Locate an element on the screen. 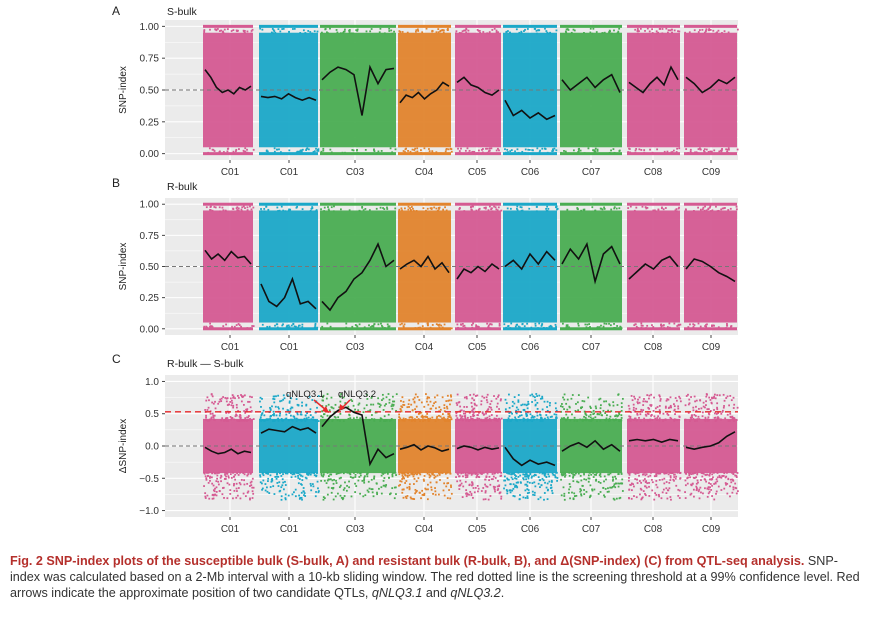 The height and width of the screenshot is (625, 870). y-tick-label: 0.50 is located at coordinates (150, 267).